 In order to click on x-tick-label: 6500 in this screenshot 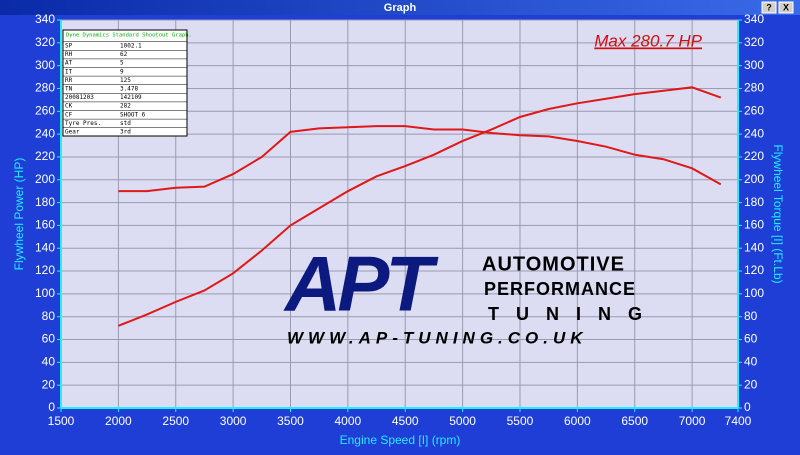, I will do `click(634, 421)`.